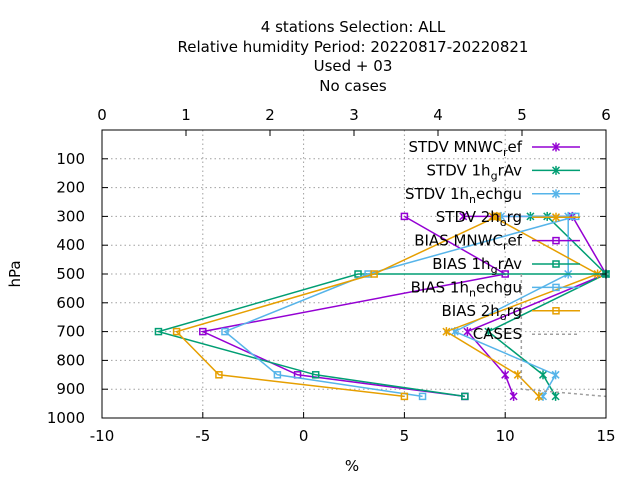  Describe the element at coordinates (510, 170) in the screenshot. I see `legend-label-rest: rAv` at that location.